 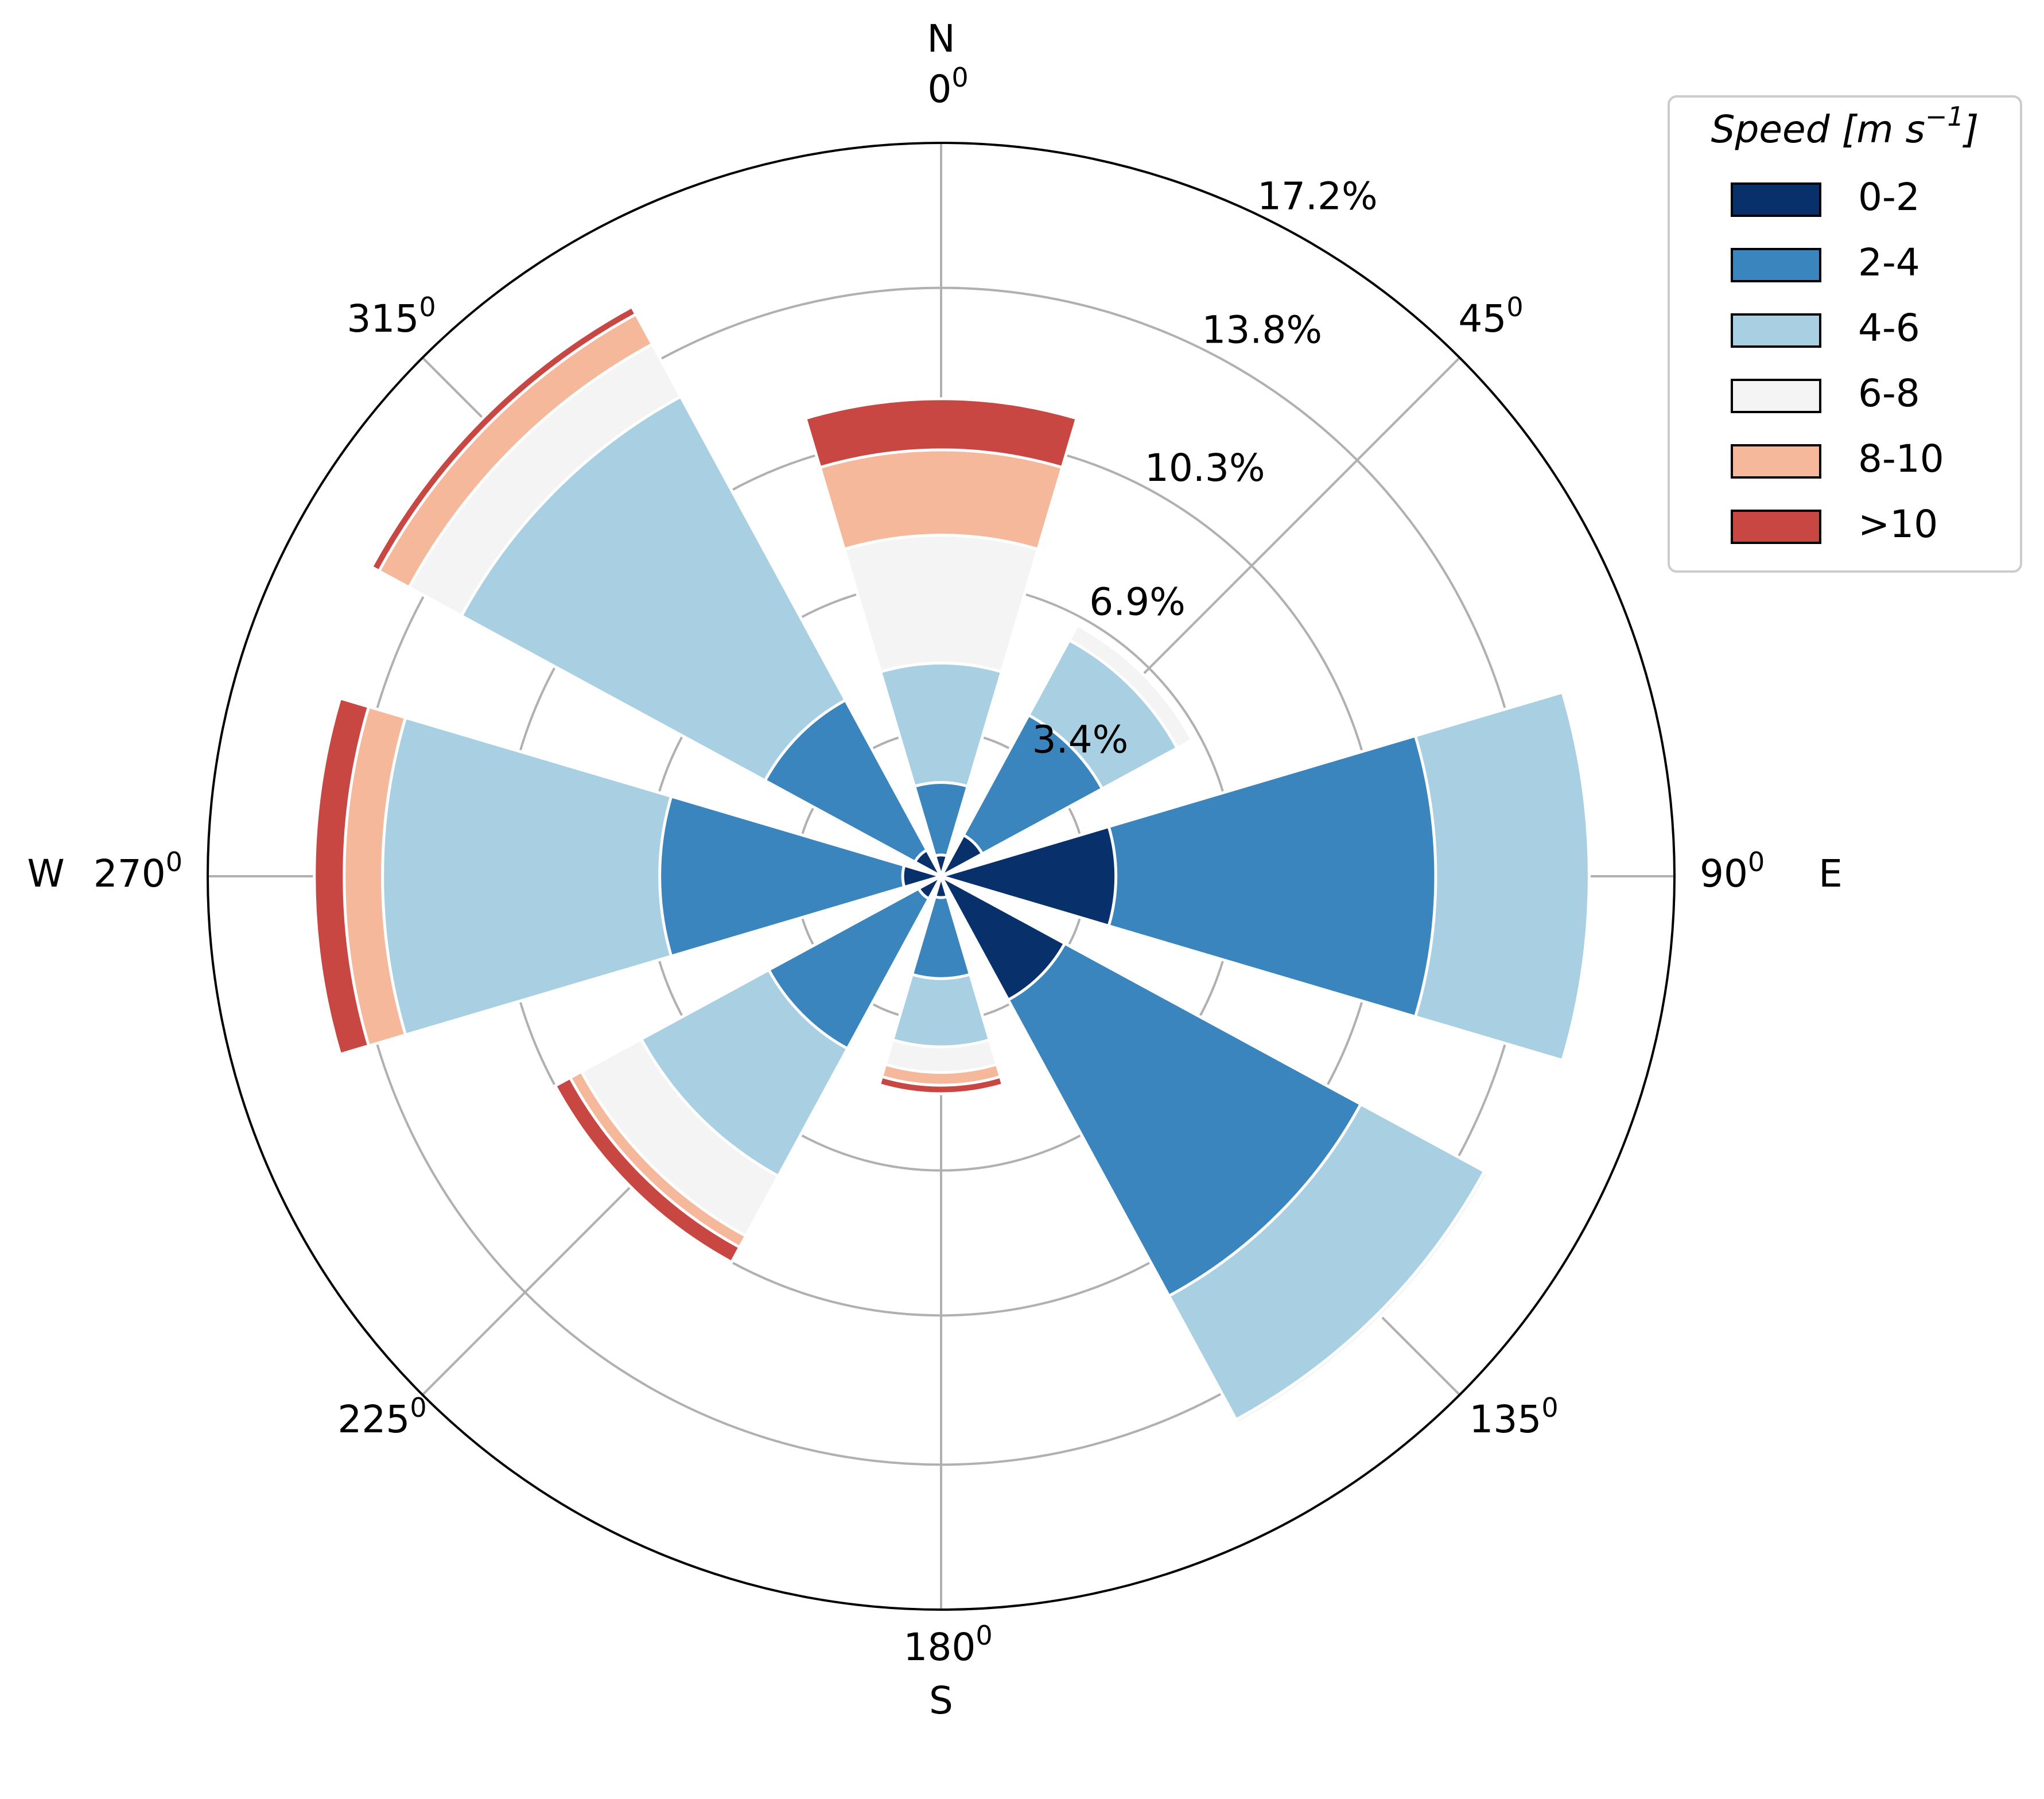 What do you see at coordinates (947, 1645) in the screenshot?
I see `angle-tick-label: 1800` at bounding box center [947, 1645].